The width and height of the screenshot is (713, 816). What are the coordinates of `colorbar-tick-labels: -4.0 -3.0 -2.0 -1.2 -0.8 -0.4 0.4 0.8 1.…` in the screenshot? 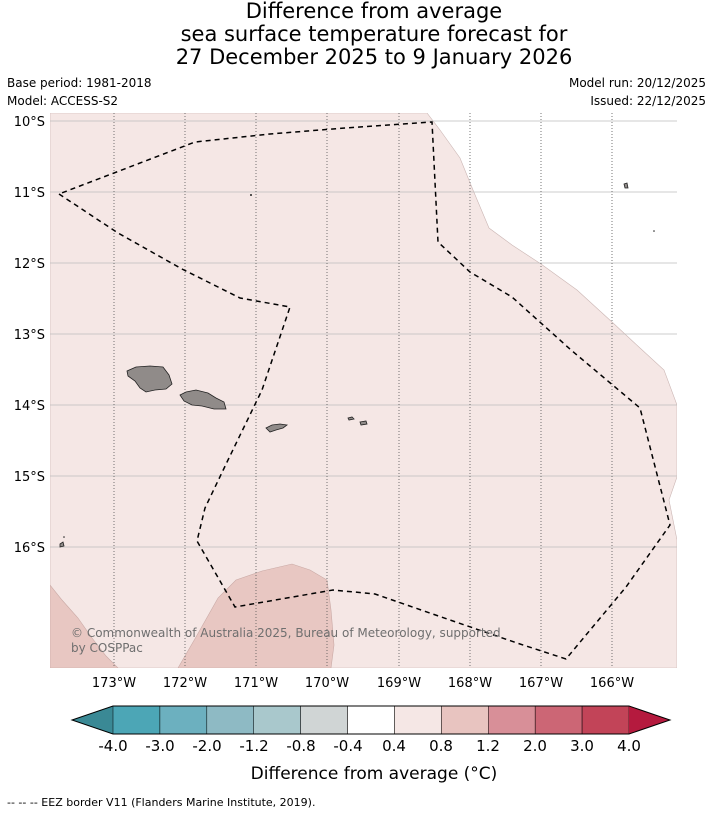 It's located at (369, 746).